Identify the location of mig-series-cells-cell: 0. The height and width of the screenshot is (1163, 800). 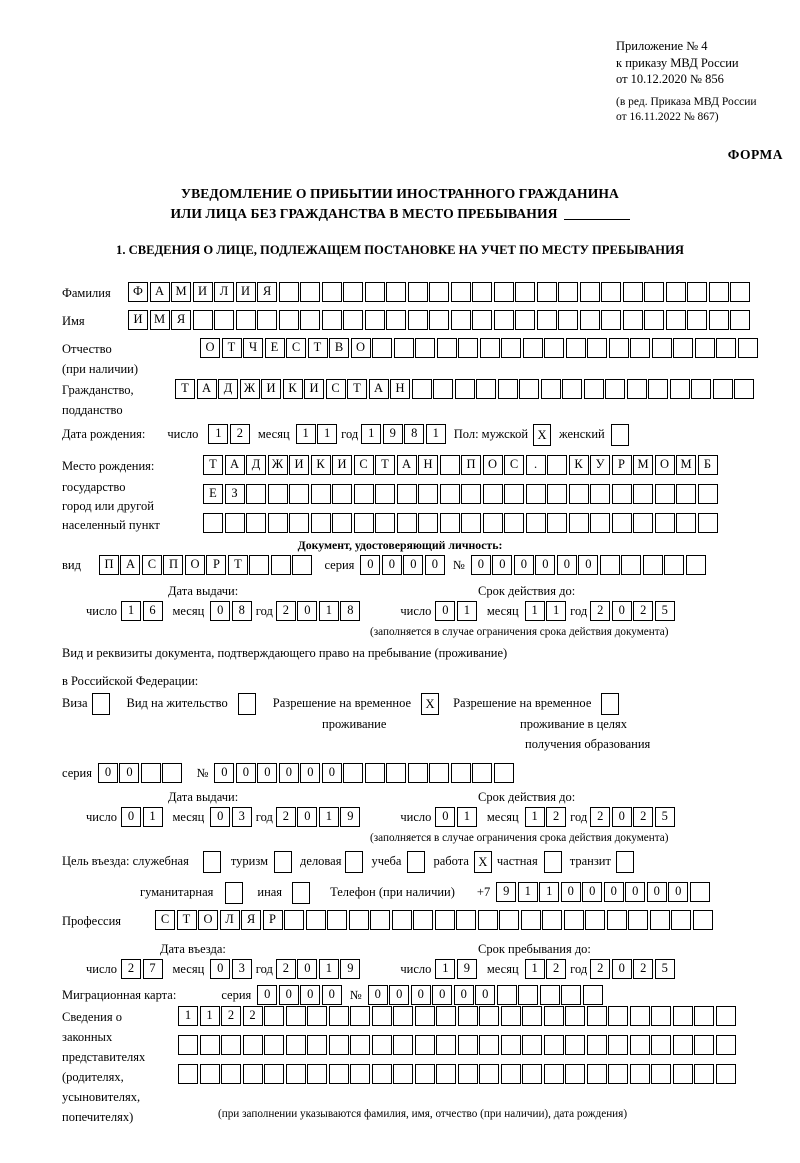
(310, 995).